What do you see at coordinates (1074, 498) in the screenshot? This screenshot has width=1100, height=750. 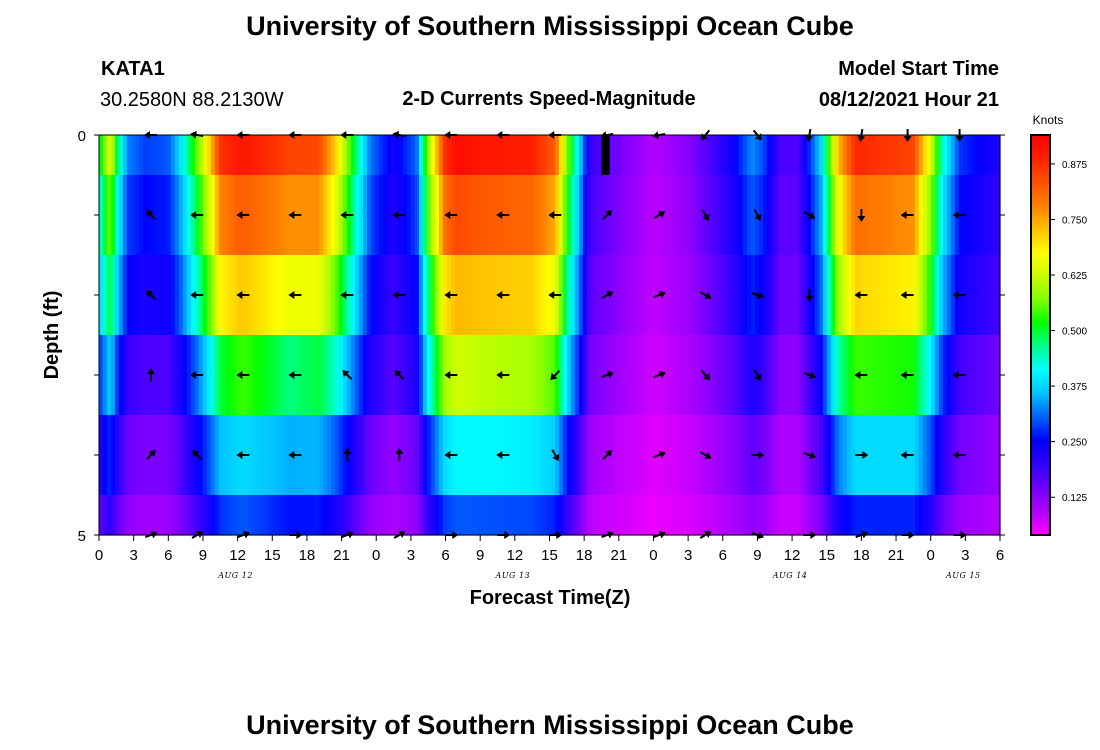 I see `colorbar-tick-label: 0.125` at bounding box center [1074, 498].